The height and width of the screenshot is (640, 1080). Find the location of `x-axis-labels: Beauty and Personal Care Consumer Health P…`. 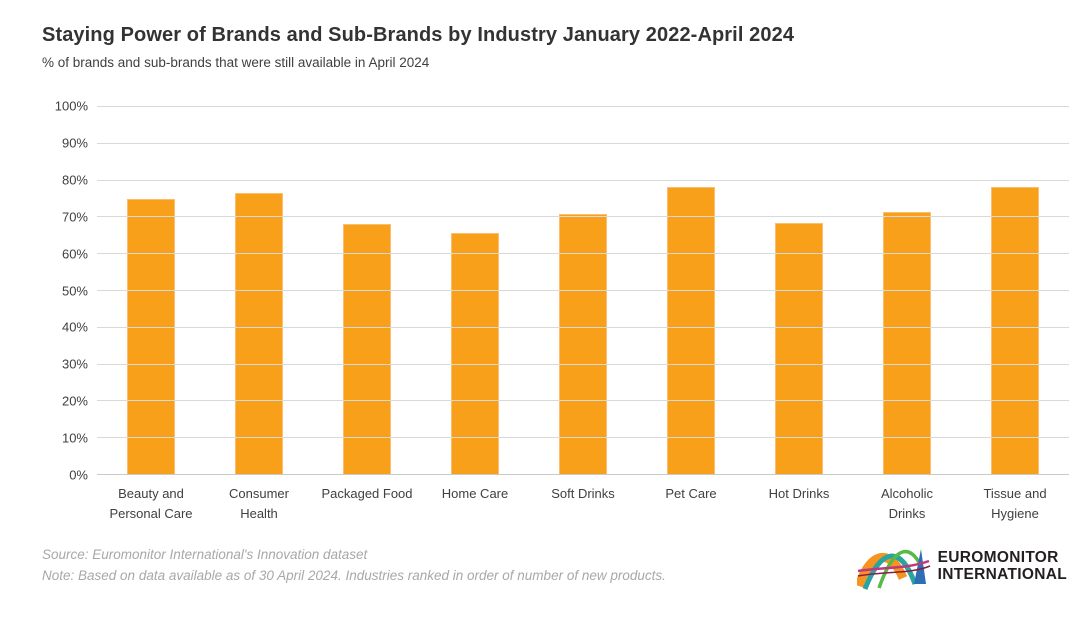

x-axis-labels: Beauty and Personal Care Consumer Health P… is located at coordinates (583, 503).